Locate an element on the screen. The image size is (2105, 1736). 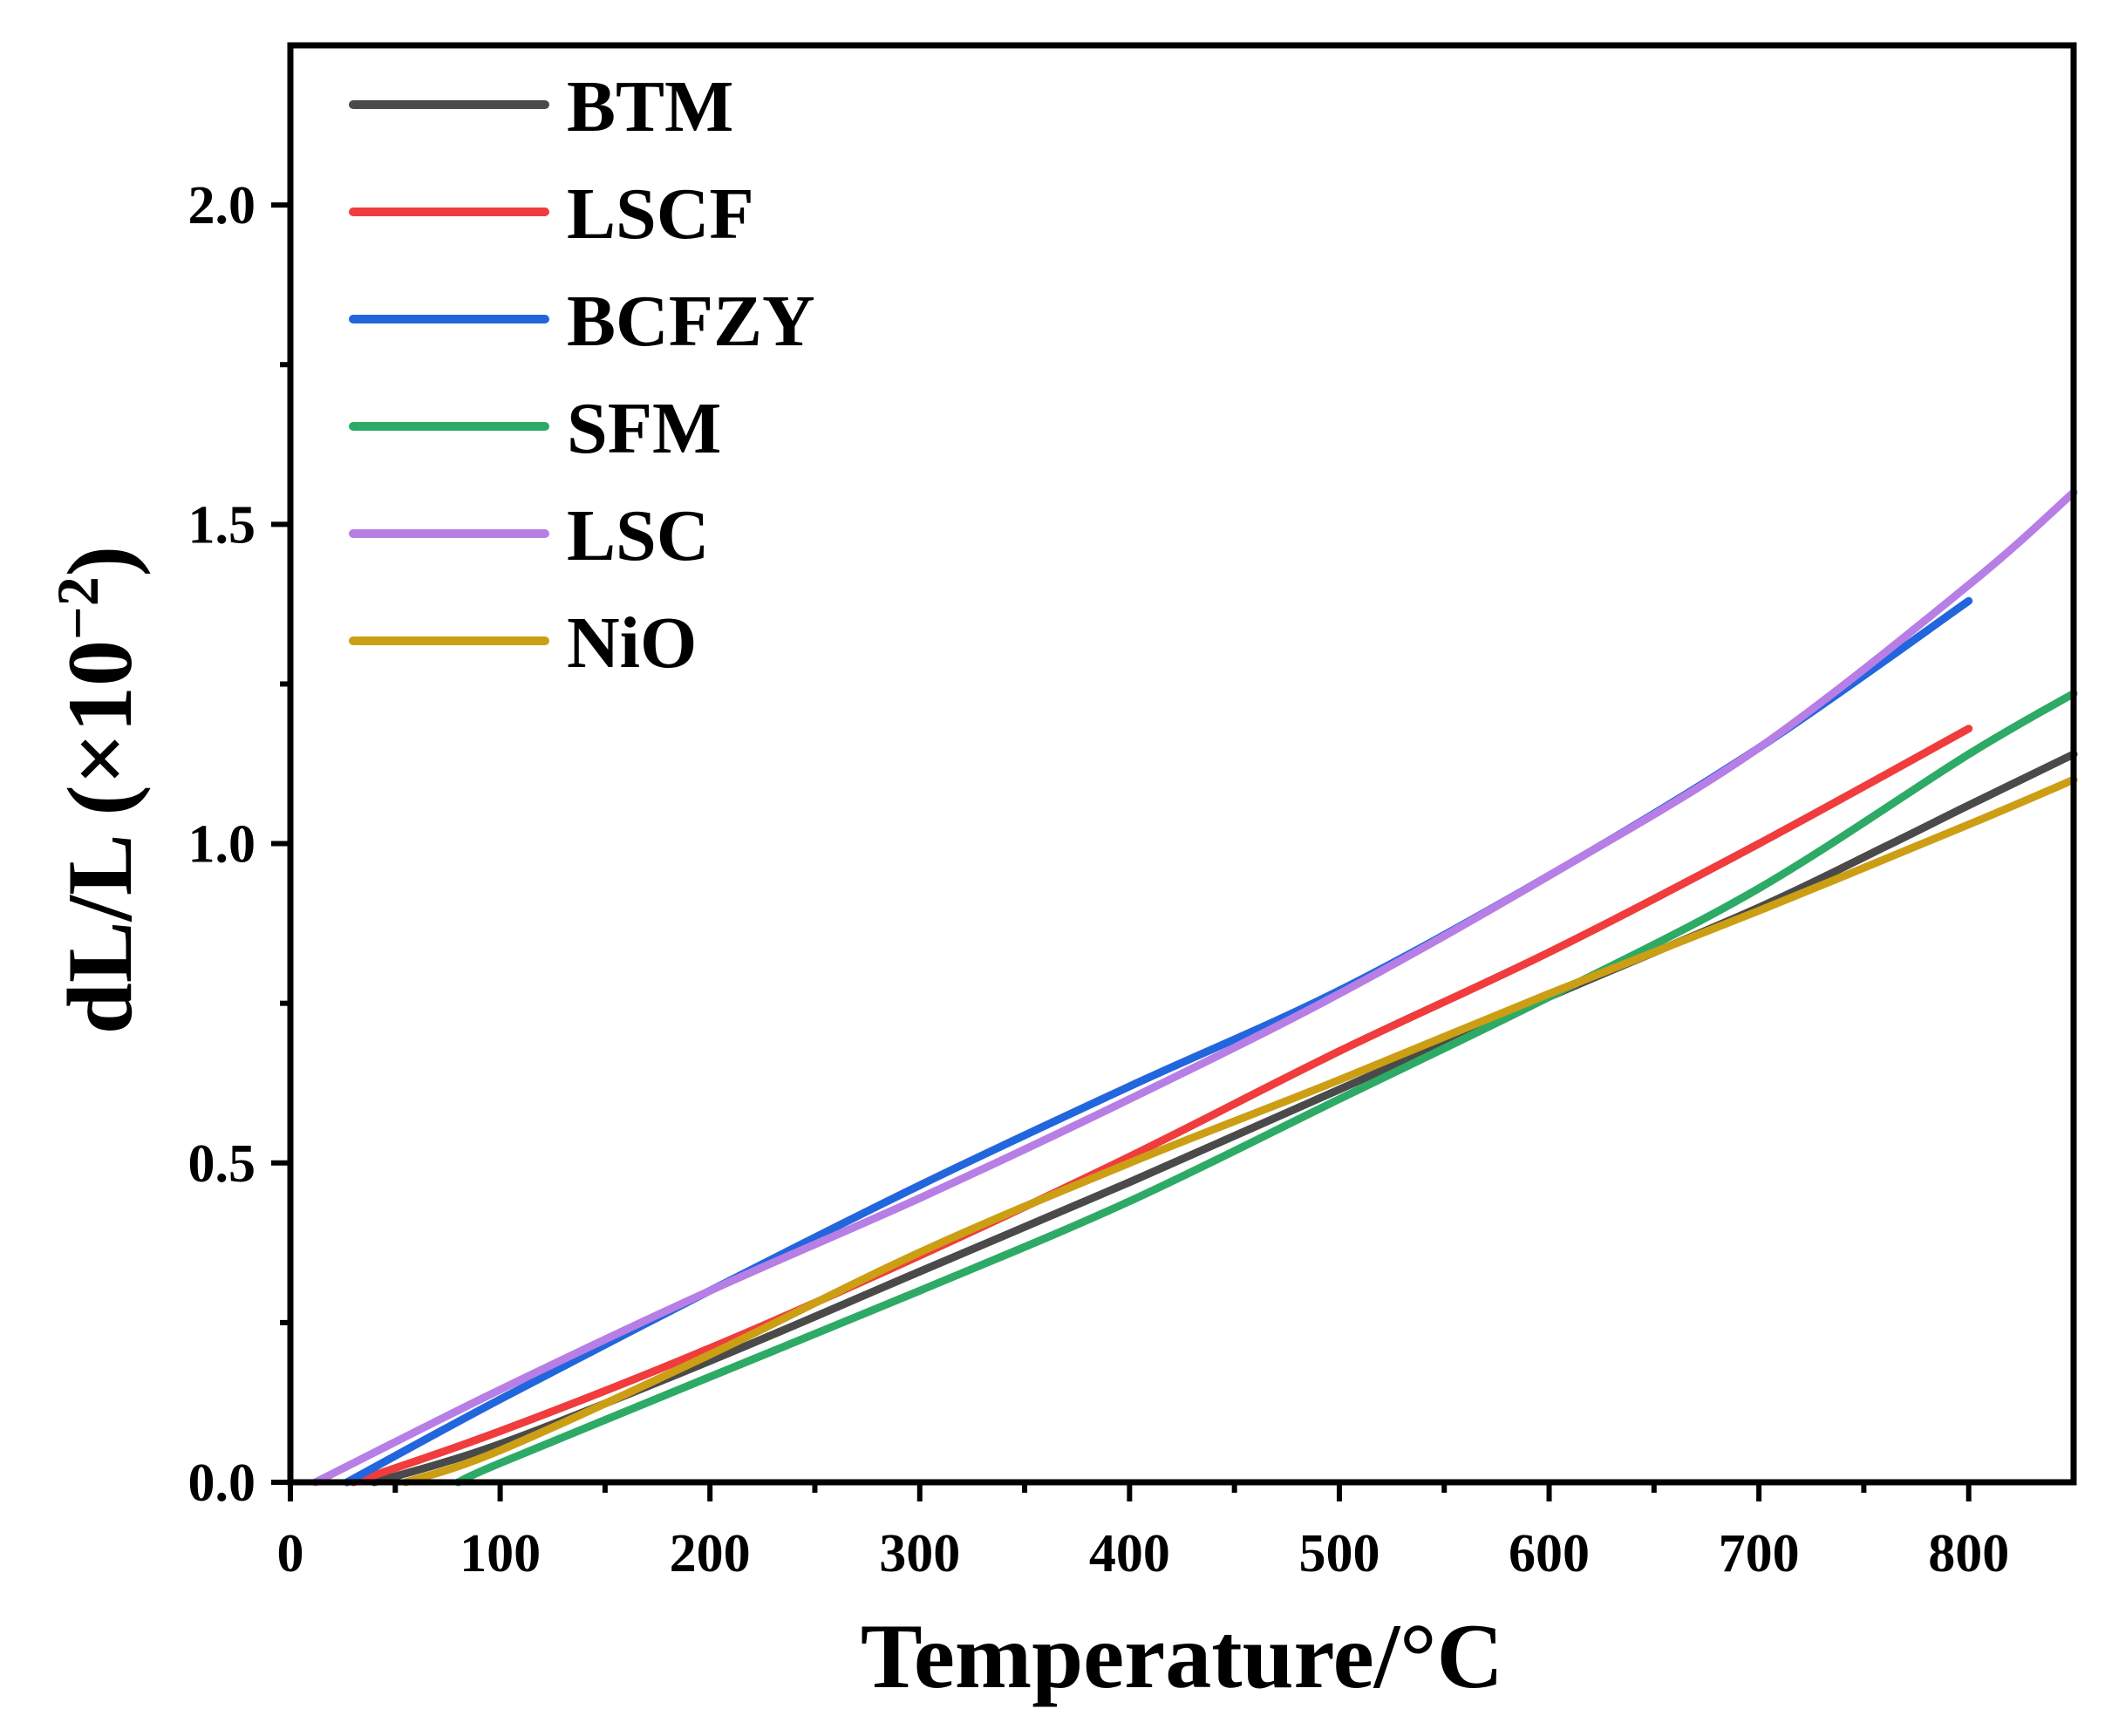
x-tick-label: 600 is located at coordinates (1550, 1554).